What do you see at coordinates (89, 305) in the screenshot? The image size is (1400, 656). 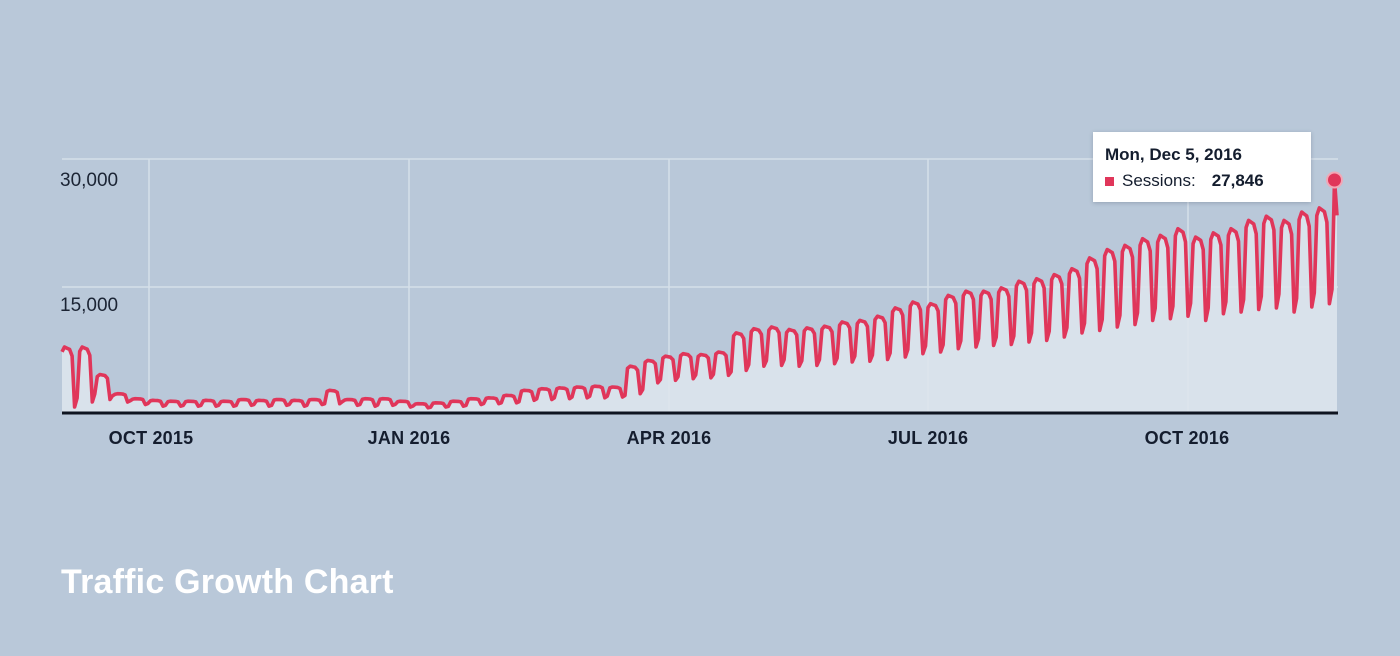 I see `y-tick-15000: 15,000` at bounding box center [89, 305].